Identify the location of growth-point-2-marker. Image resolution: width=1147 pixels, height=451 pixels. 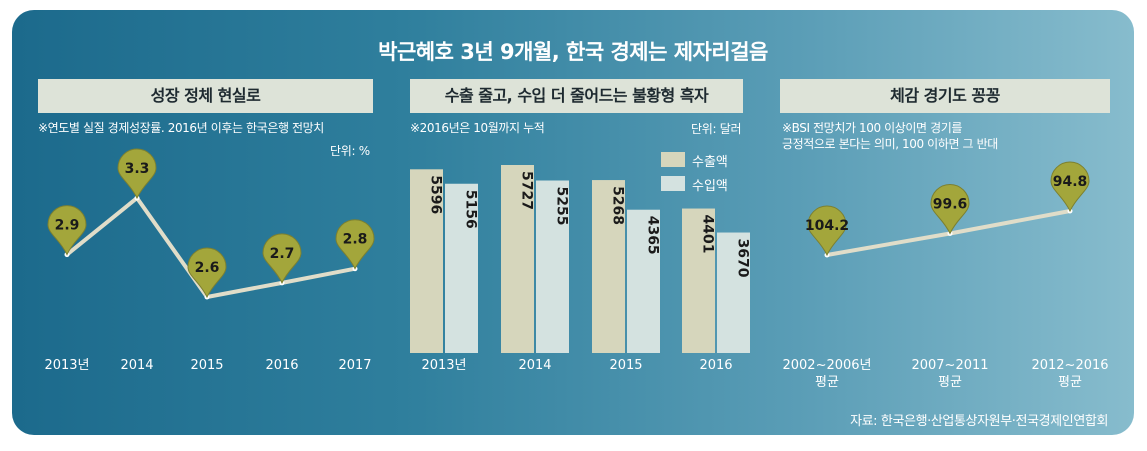
(207, 273).